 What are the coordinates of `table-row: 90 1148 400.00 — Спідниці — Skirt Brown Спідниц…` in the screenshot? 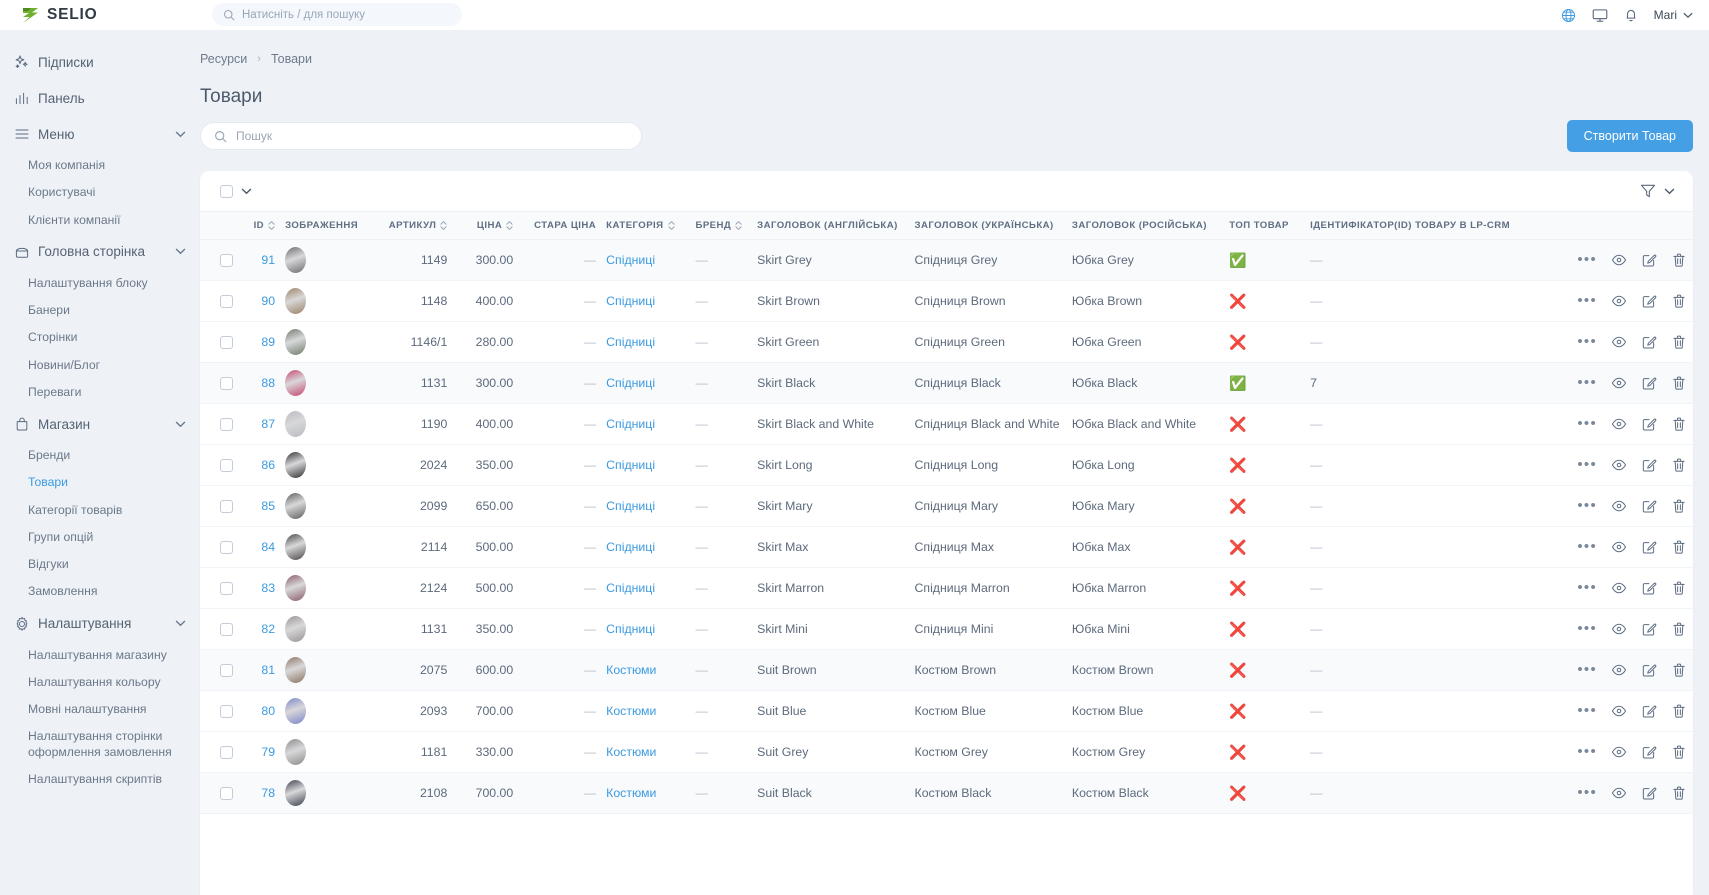 It's located at (946, 301).